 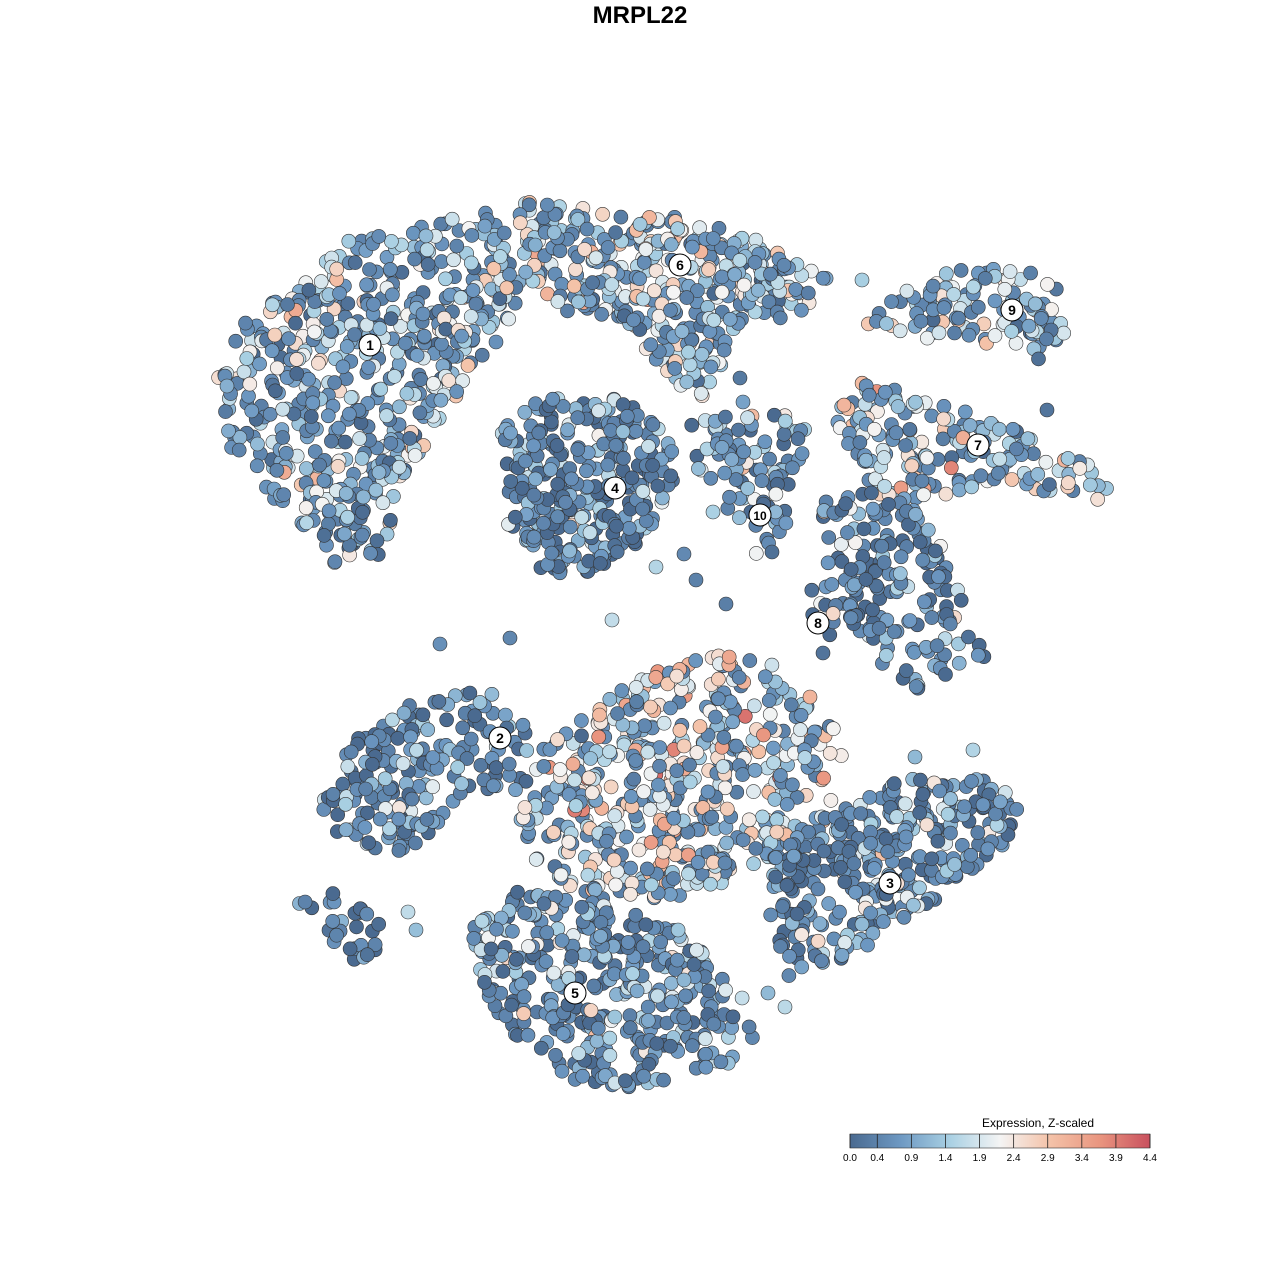 What do you see at coordinates (680, 265) in the screenshot?
I see `svg-text: 6` at bounding box center [680, 265].